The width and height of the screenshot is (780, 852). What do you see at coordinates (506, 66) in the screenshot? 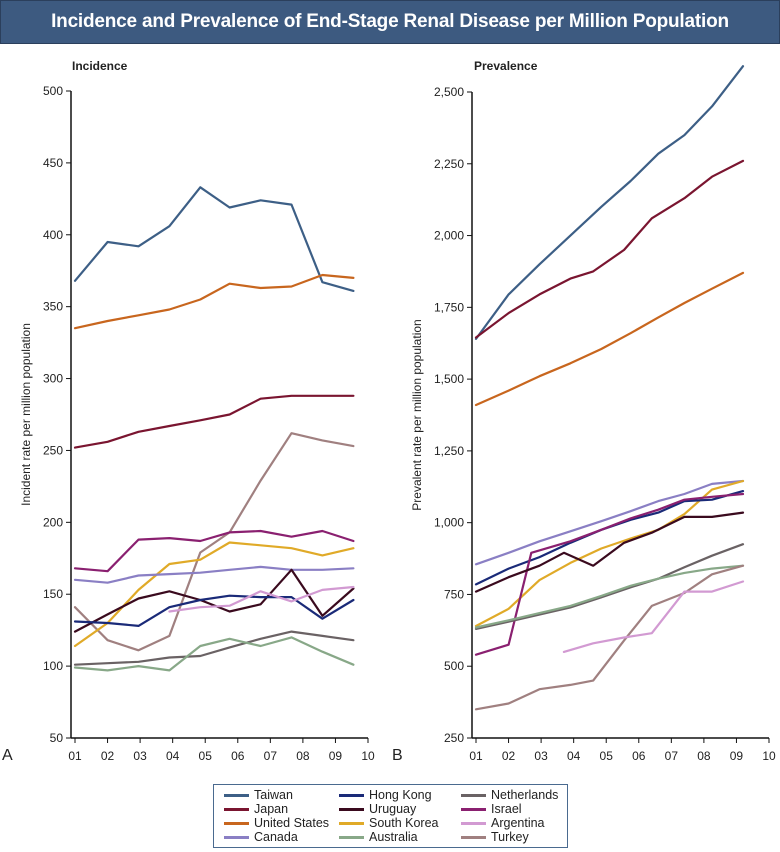
I see `panel-title: Prevalence` at bounding box center [506, 66].